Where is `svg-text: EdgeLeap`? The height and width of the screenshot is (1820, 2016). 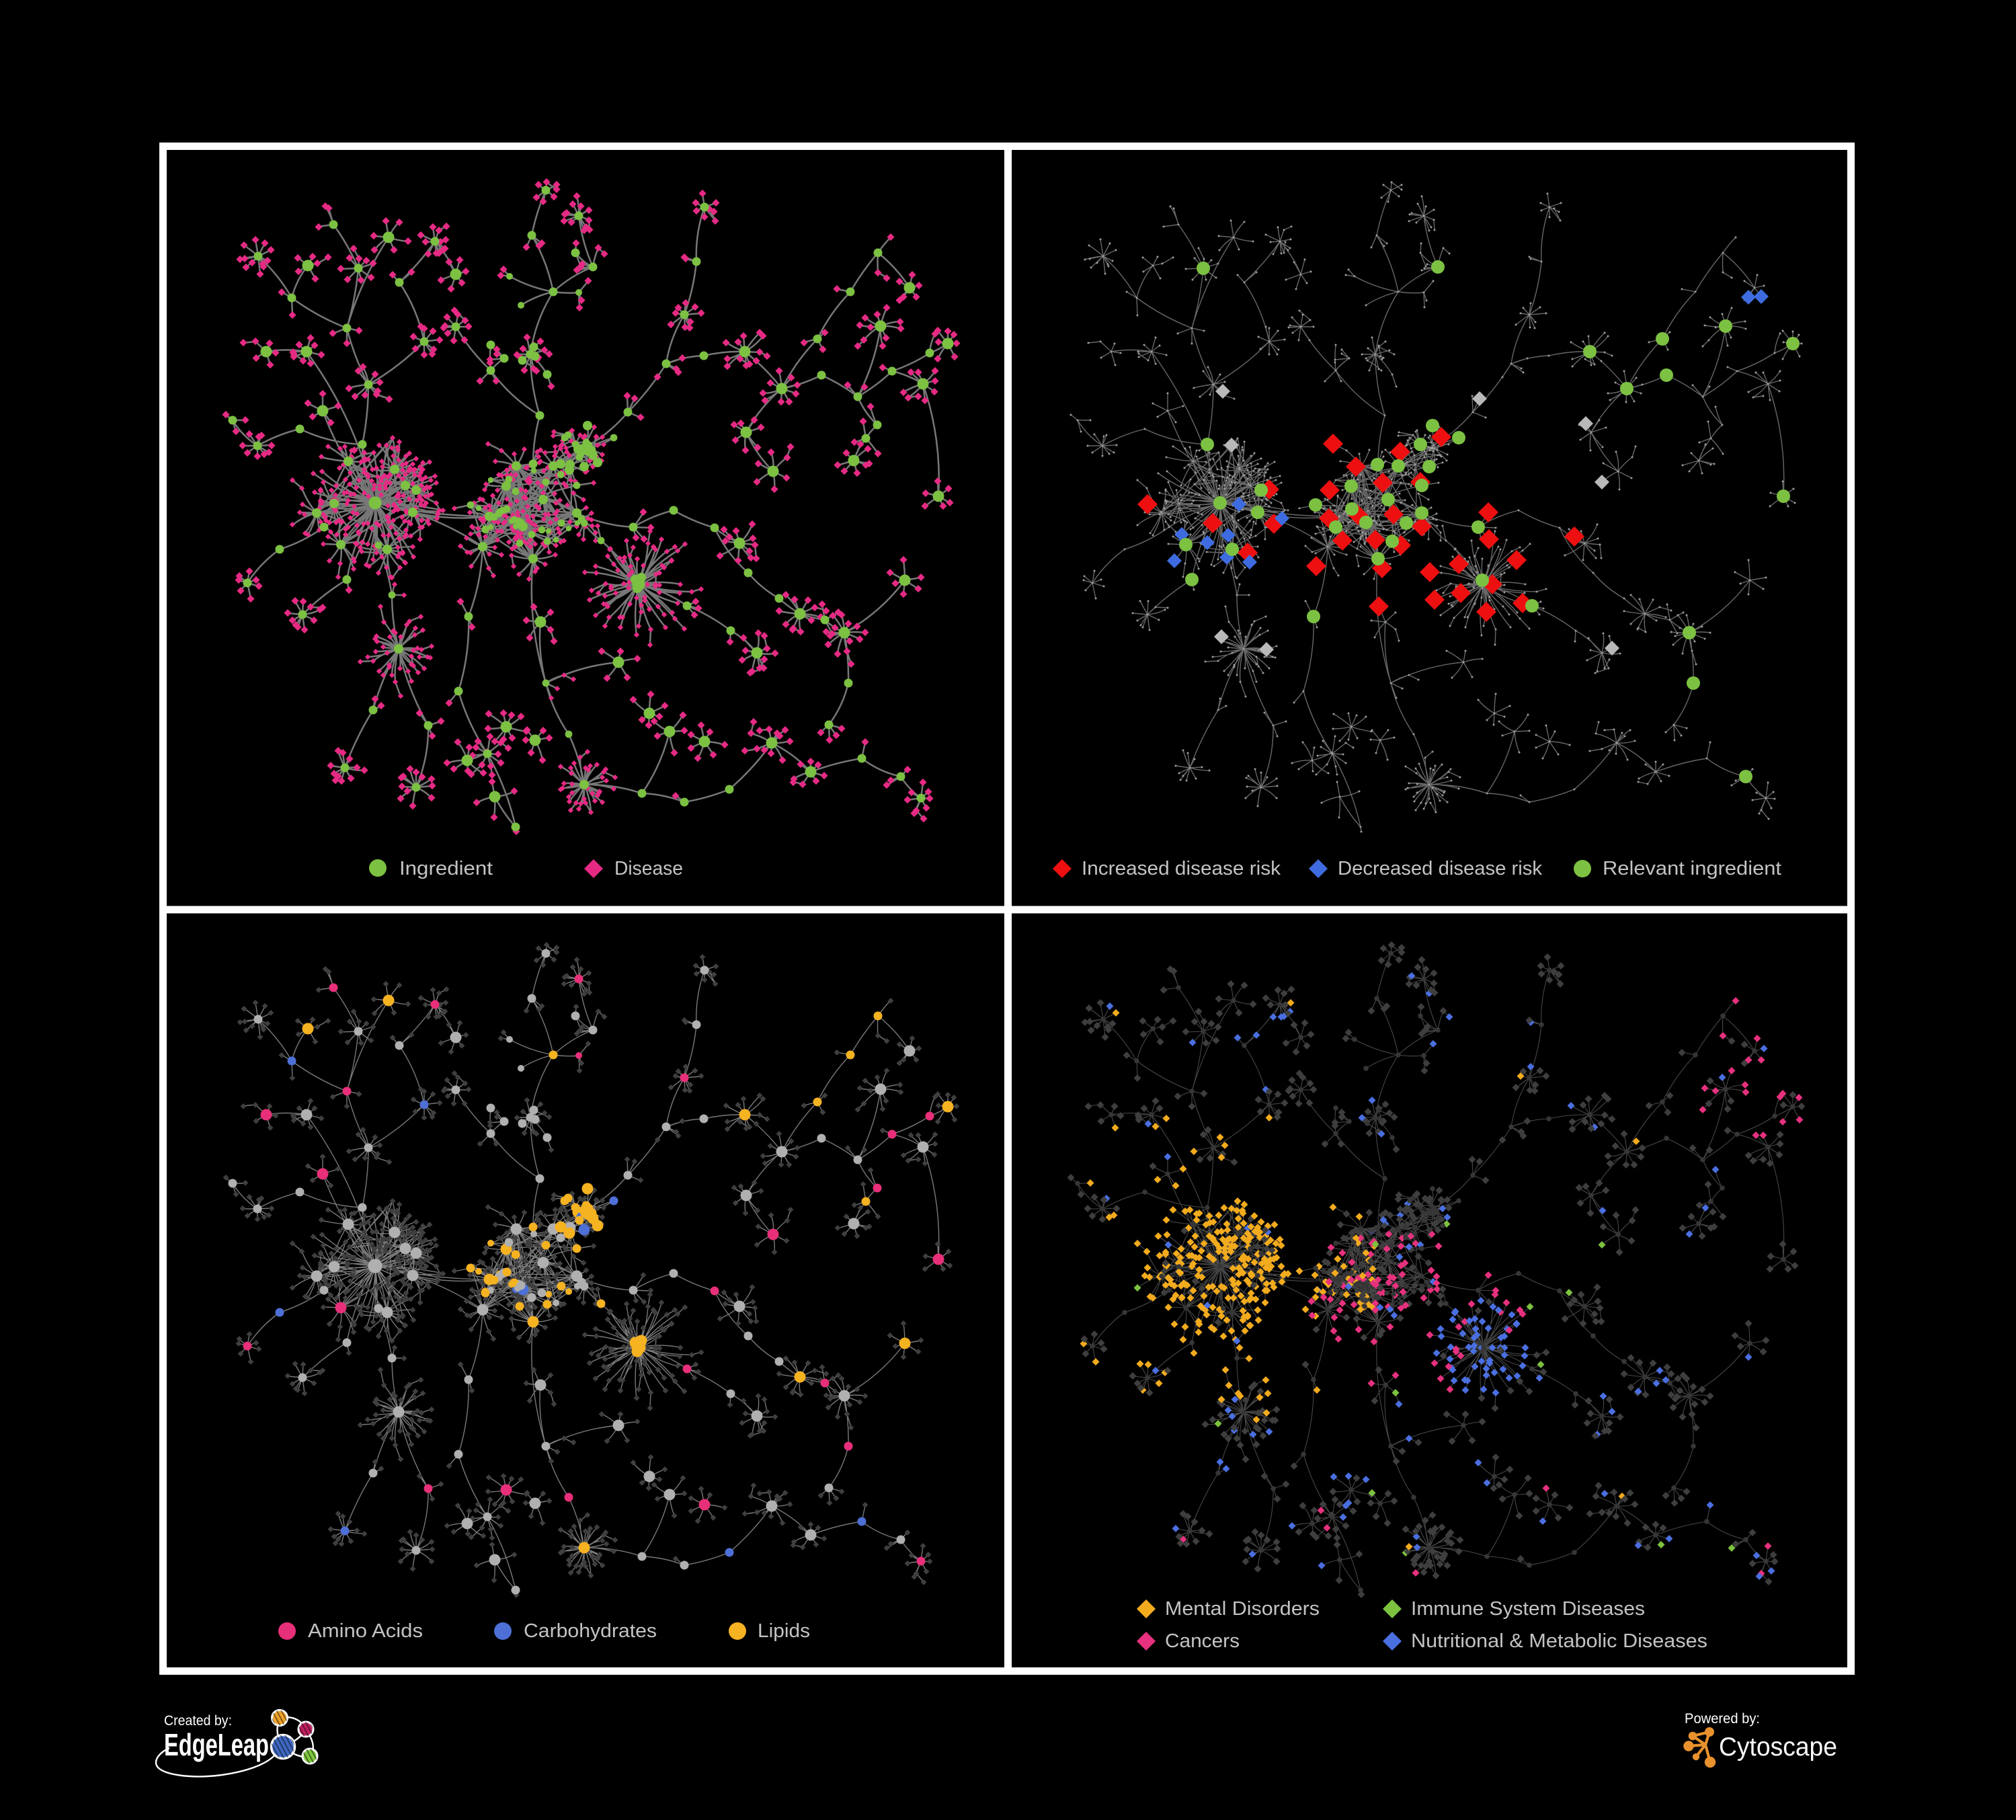
svg-text: EdgeLeap is located at coordinates (216, 1744).